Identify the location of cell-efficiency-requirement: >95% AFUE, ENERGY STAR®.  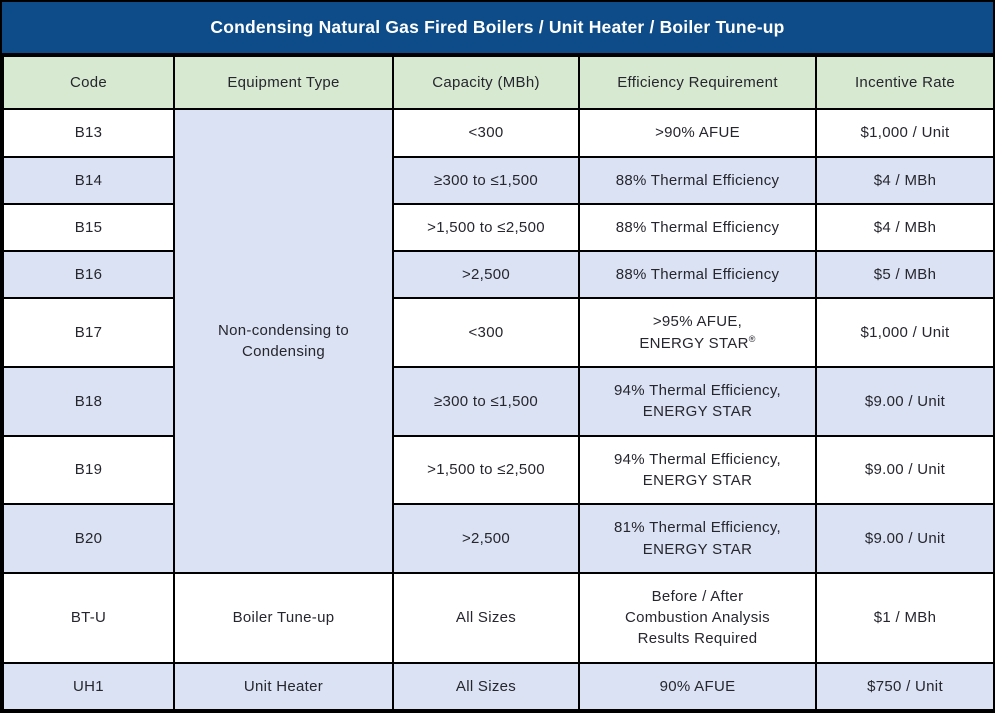
(697, 333).